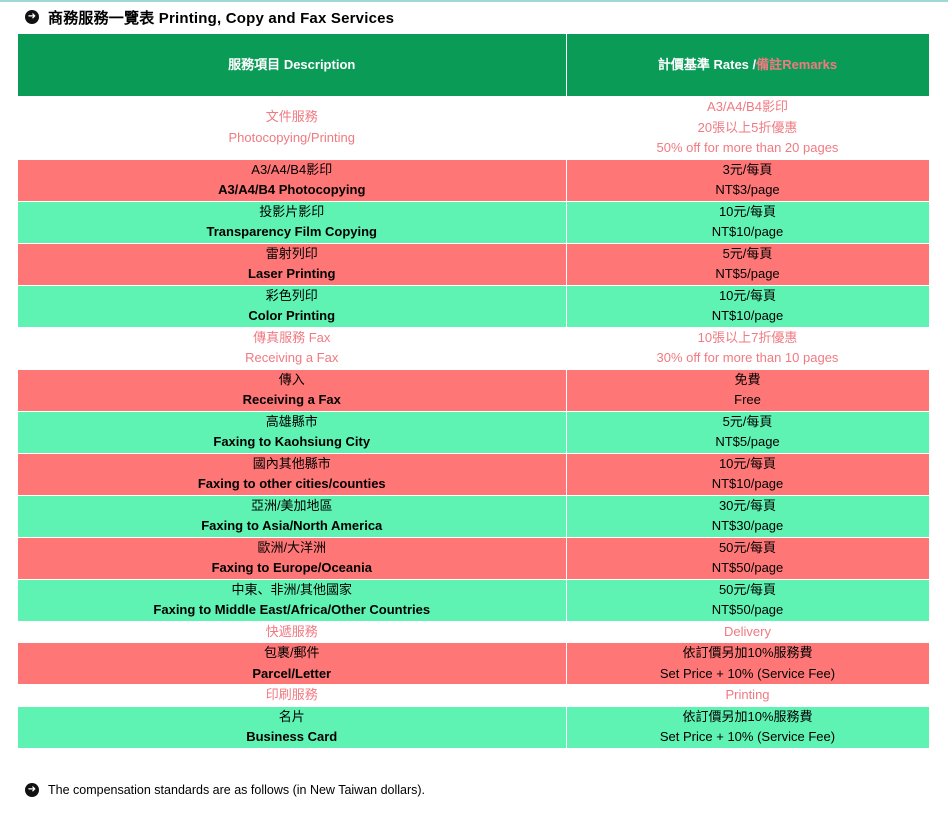 The height and width of the screenshot is (814, 948). Describe the element at coordinates (292, 558) in the screenshot. I see `description-cell: 歐洲/大洋洲 Faxing to Europe/Oceania` at that location.